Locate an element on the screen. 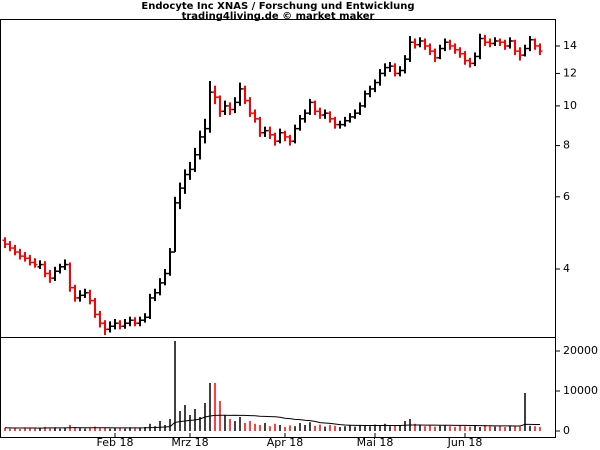 This screenshot has width=600, height=450. y-tick-label: 14 is located at coordinates (570, 45).